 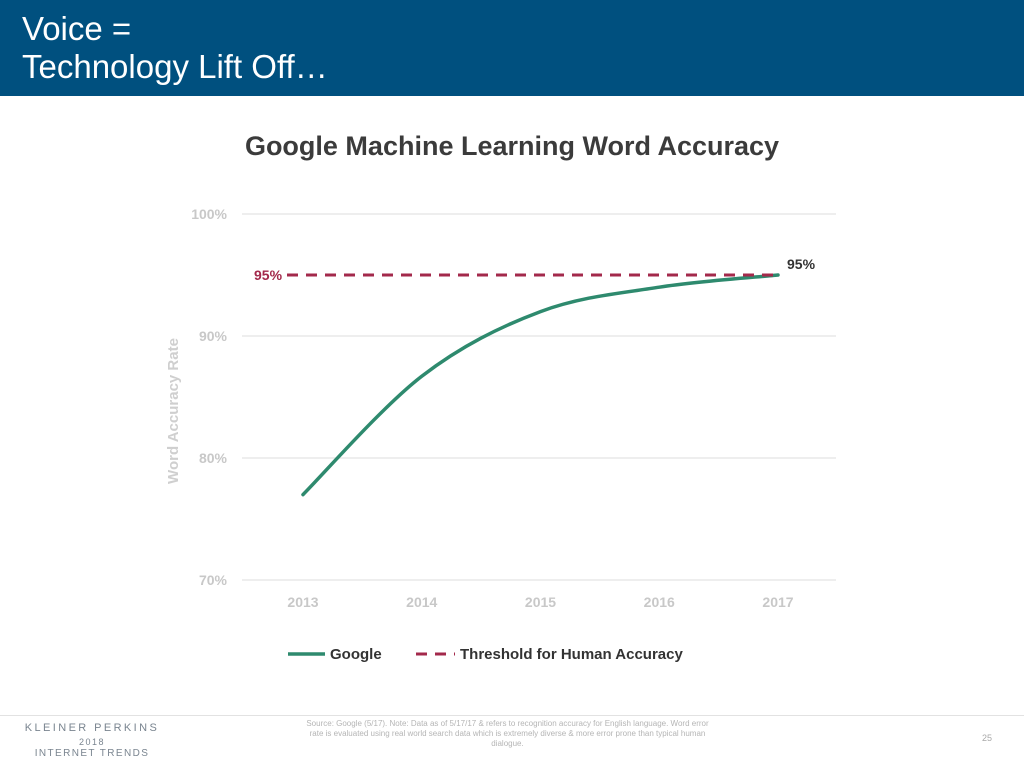 I want to click on x-tick-label: 2013, so click(x=302, y=602).